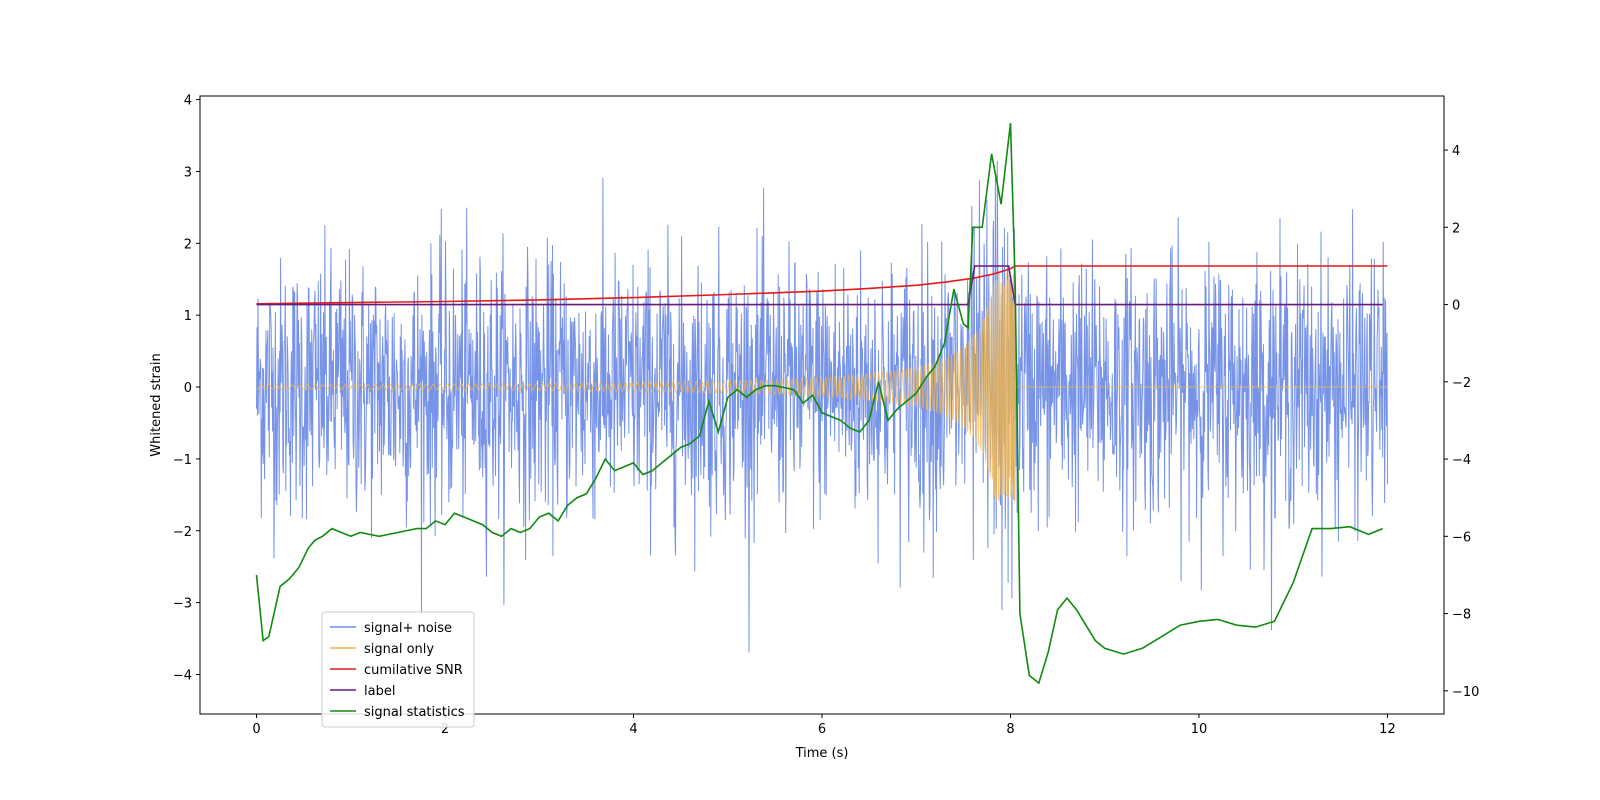 The height and width of the screenshot is (800, 1600). Describe the element at coordinates (188, 244) in the screenshot. I see `y-tick-label-2: 2` at that location.